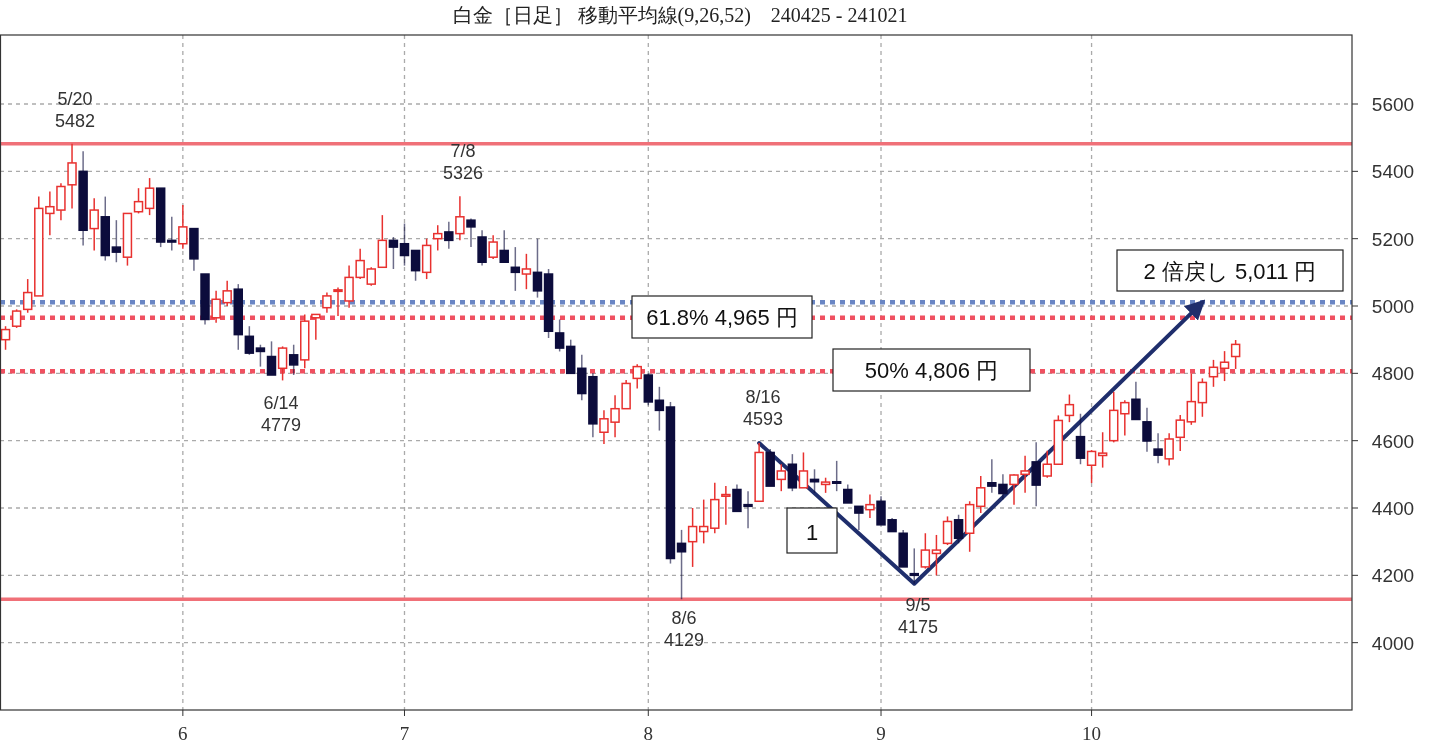 Image resolution: width=1436 pixels, height=743 pixels. I want to click on y-tick-label: 4400, so click(1393, 509).